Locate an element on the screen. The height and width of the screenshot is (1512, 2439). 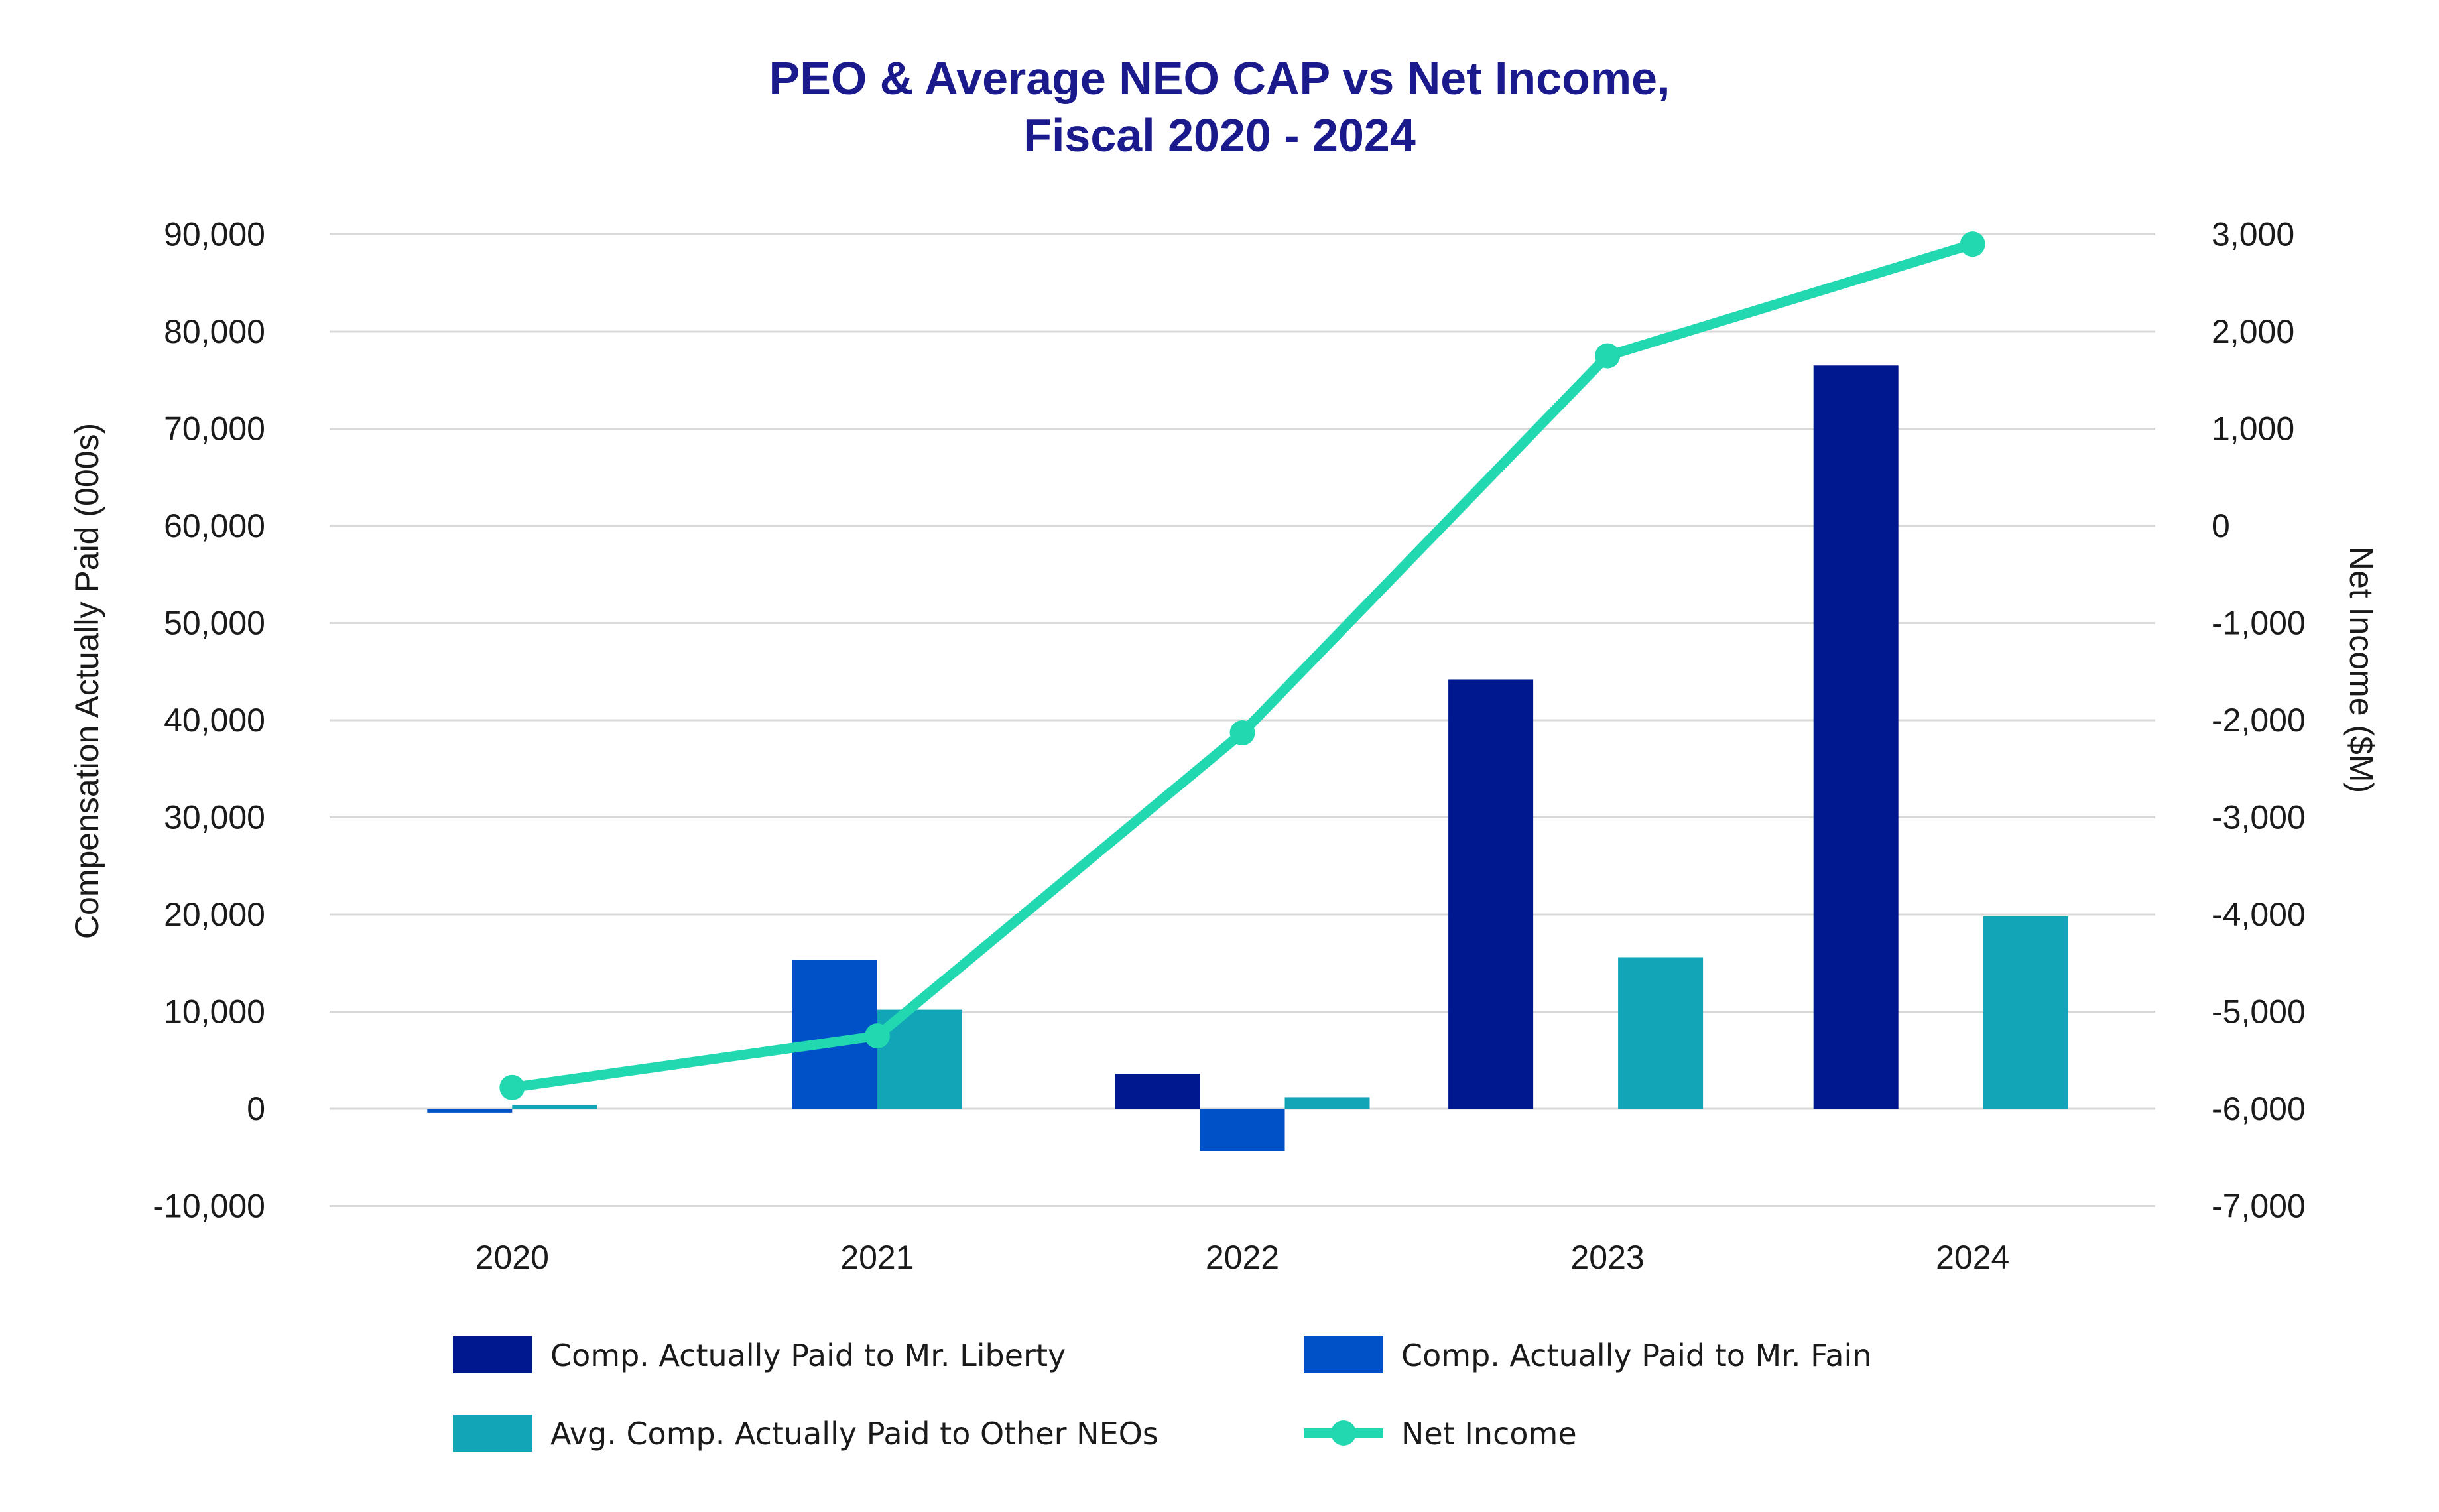
y-axis-title-left: Compensation Actually Paid (000s) is located at coordinates (86, 681).